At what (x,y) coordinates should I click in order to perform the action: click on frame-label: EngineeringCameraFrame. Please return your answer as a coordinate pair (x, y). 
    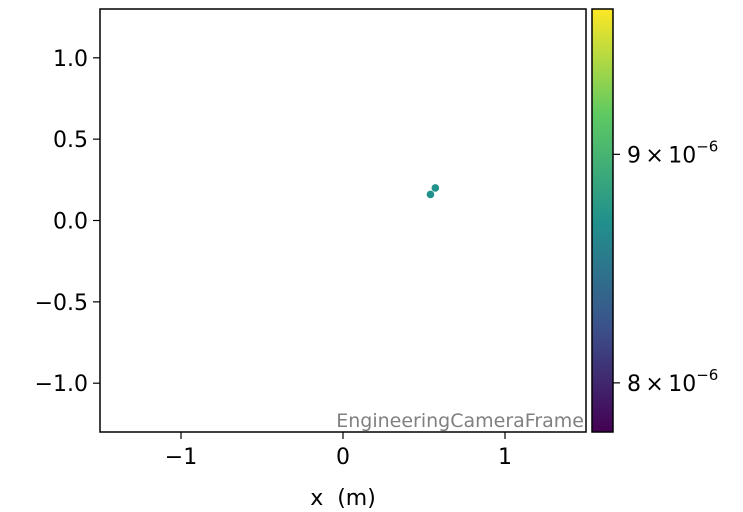
    Looking at the image, I should click on (460, 421).